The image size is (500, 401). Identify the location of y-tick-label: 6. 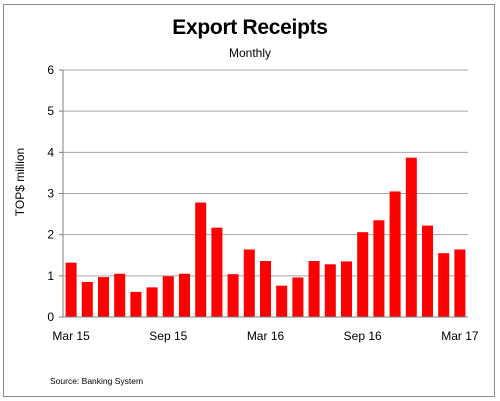
(50, 70).